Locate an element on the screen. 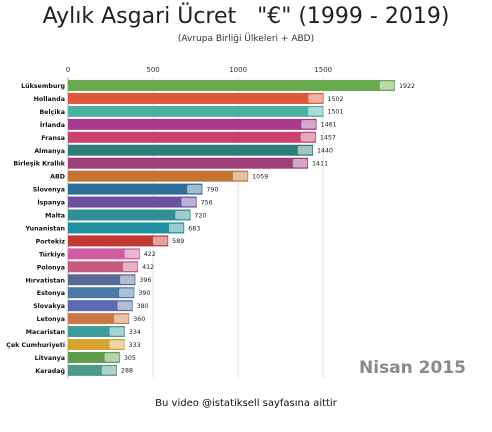  category-label: Lüksemburg is located at coordinates (43, 86).